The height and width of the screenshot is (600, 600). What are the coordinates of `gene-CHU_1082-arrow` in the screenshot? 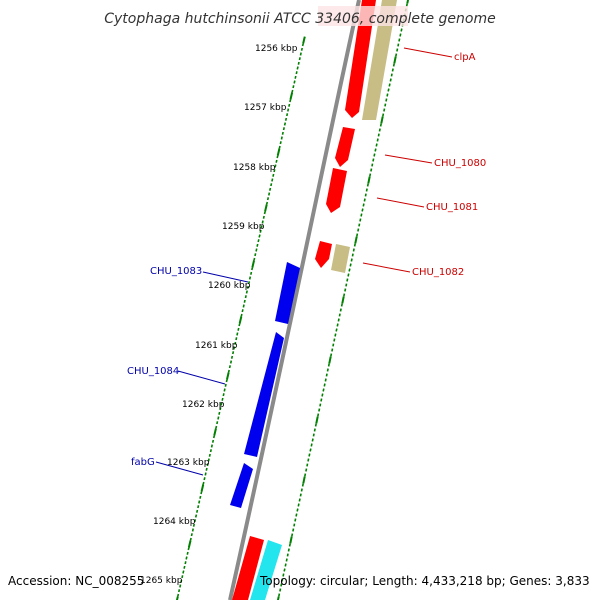 It's located at (323, 254).